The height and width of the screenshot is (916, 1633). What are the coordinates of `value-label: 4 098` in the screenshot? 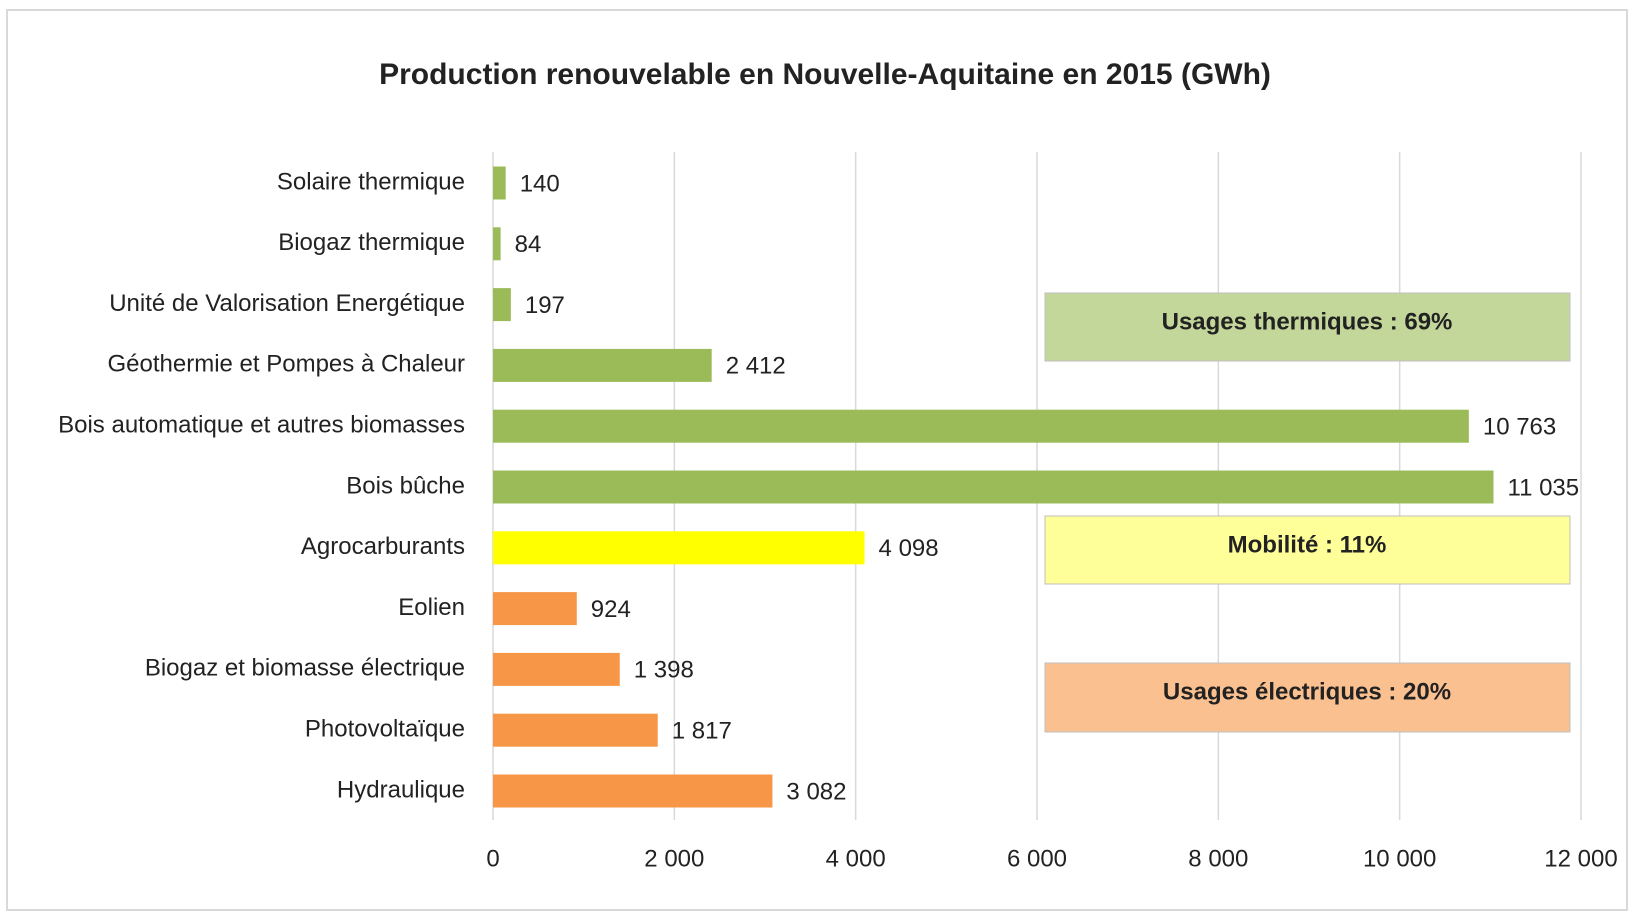 It's located at (909, 548).